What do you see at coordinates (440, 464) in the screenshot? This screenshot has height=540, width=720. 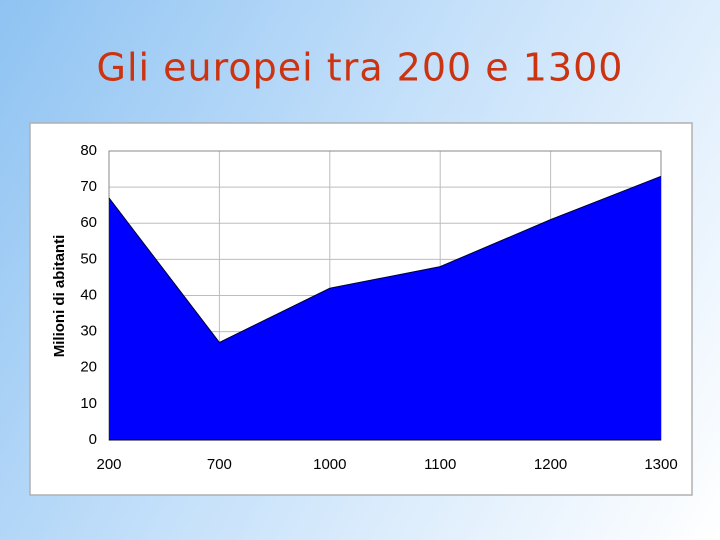 I see `x-tick-label: 1100` at bounding box center [440, 464].